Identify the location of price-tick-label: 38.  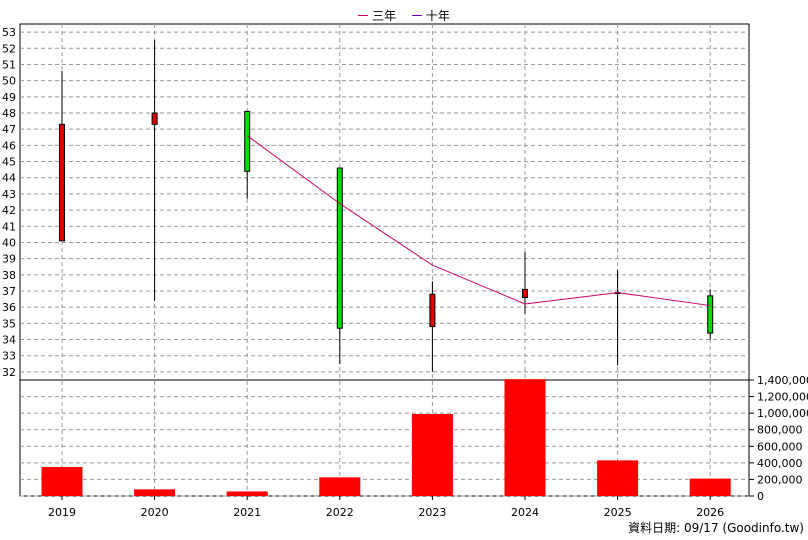
(9, 275).